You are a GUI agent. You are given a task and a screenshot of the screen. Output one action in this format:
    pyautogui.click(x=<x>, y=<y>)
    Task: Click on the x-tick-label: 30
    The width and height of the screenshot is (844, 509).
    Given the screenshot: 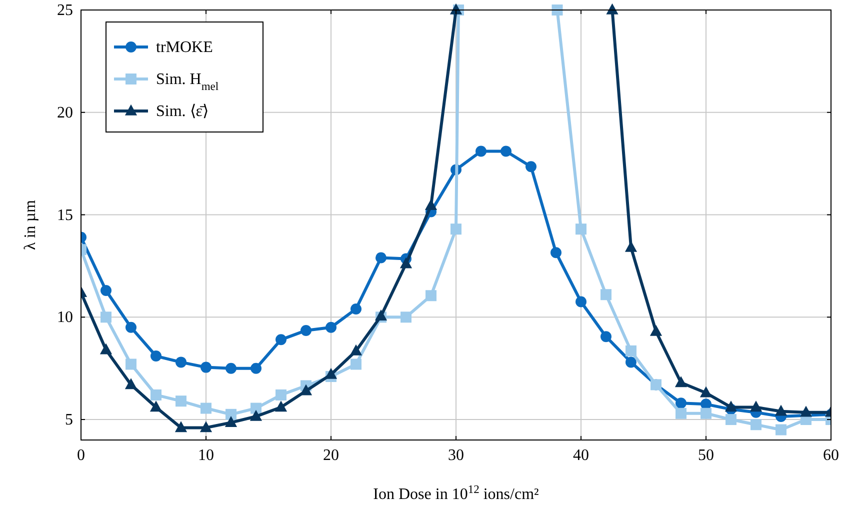 What is the action you would take?
    pyautogui.click(x=456, y=455)
    